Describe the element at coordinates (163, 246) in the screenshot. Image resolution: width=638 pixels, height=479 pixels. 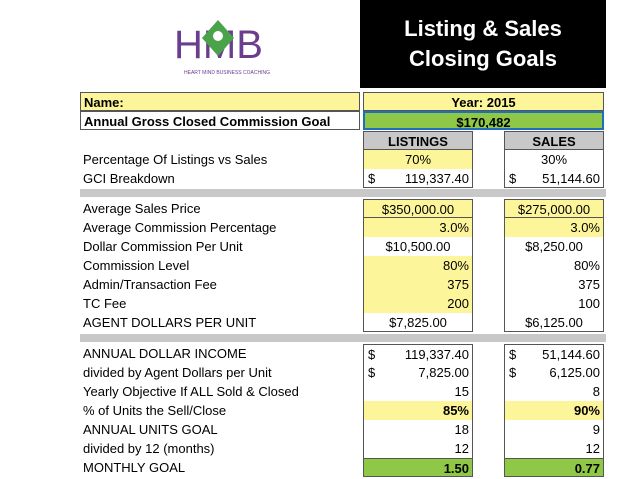
I see `row-label: Dollar Commission Per Unit` at that location.